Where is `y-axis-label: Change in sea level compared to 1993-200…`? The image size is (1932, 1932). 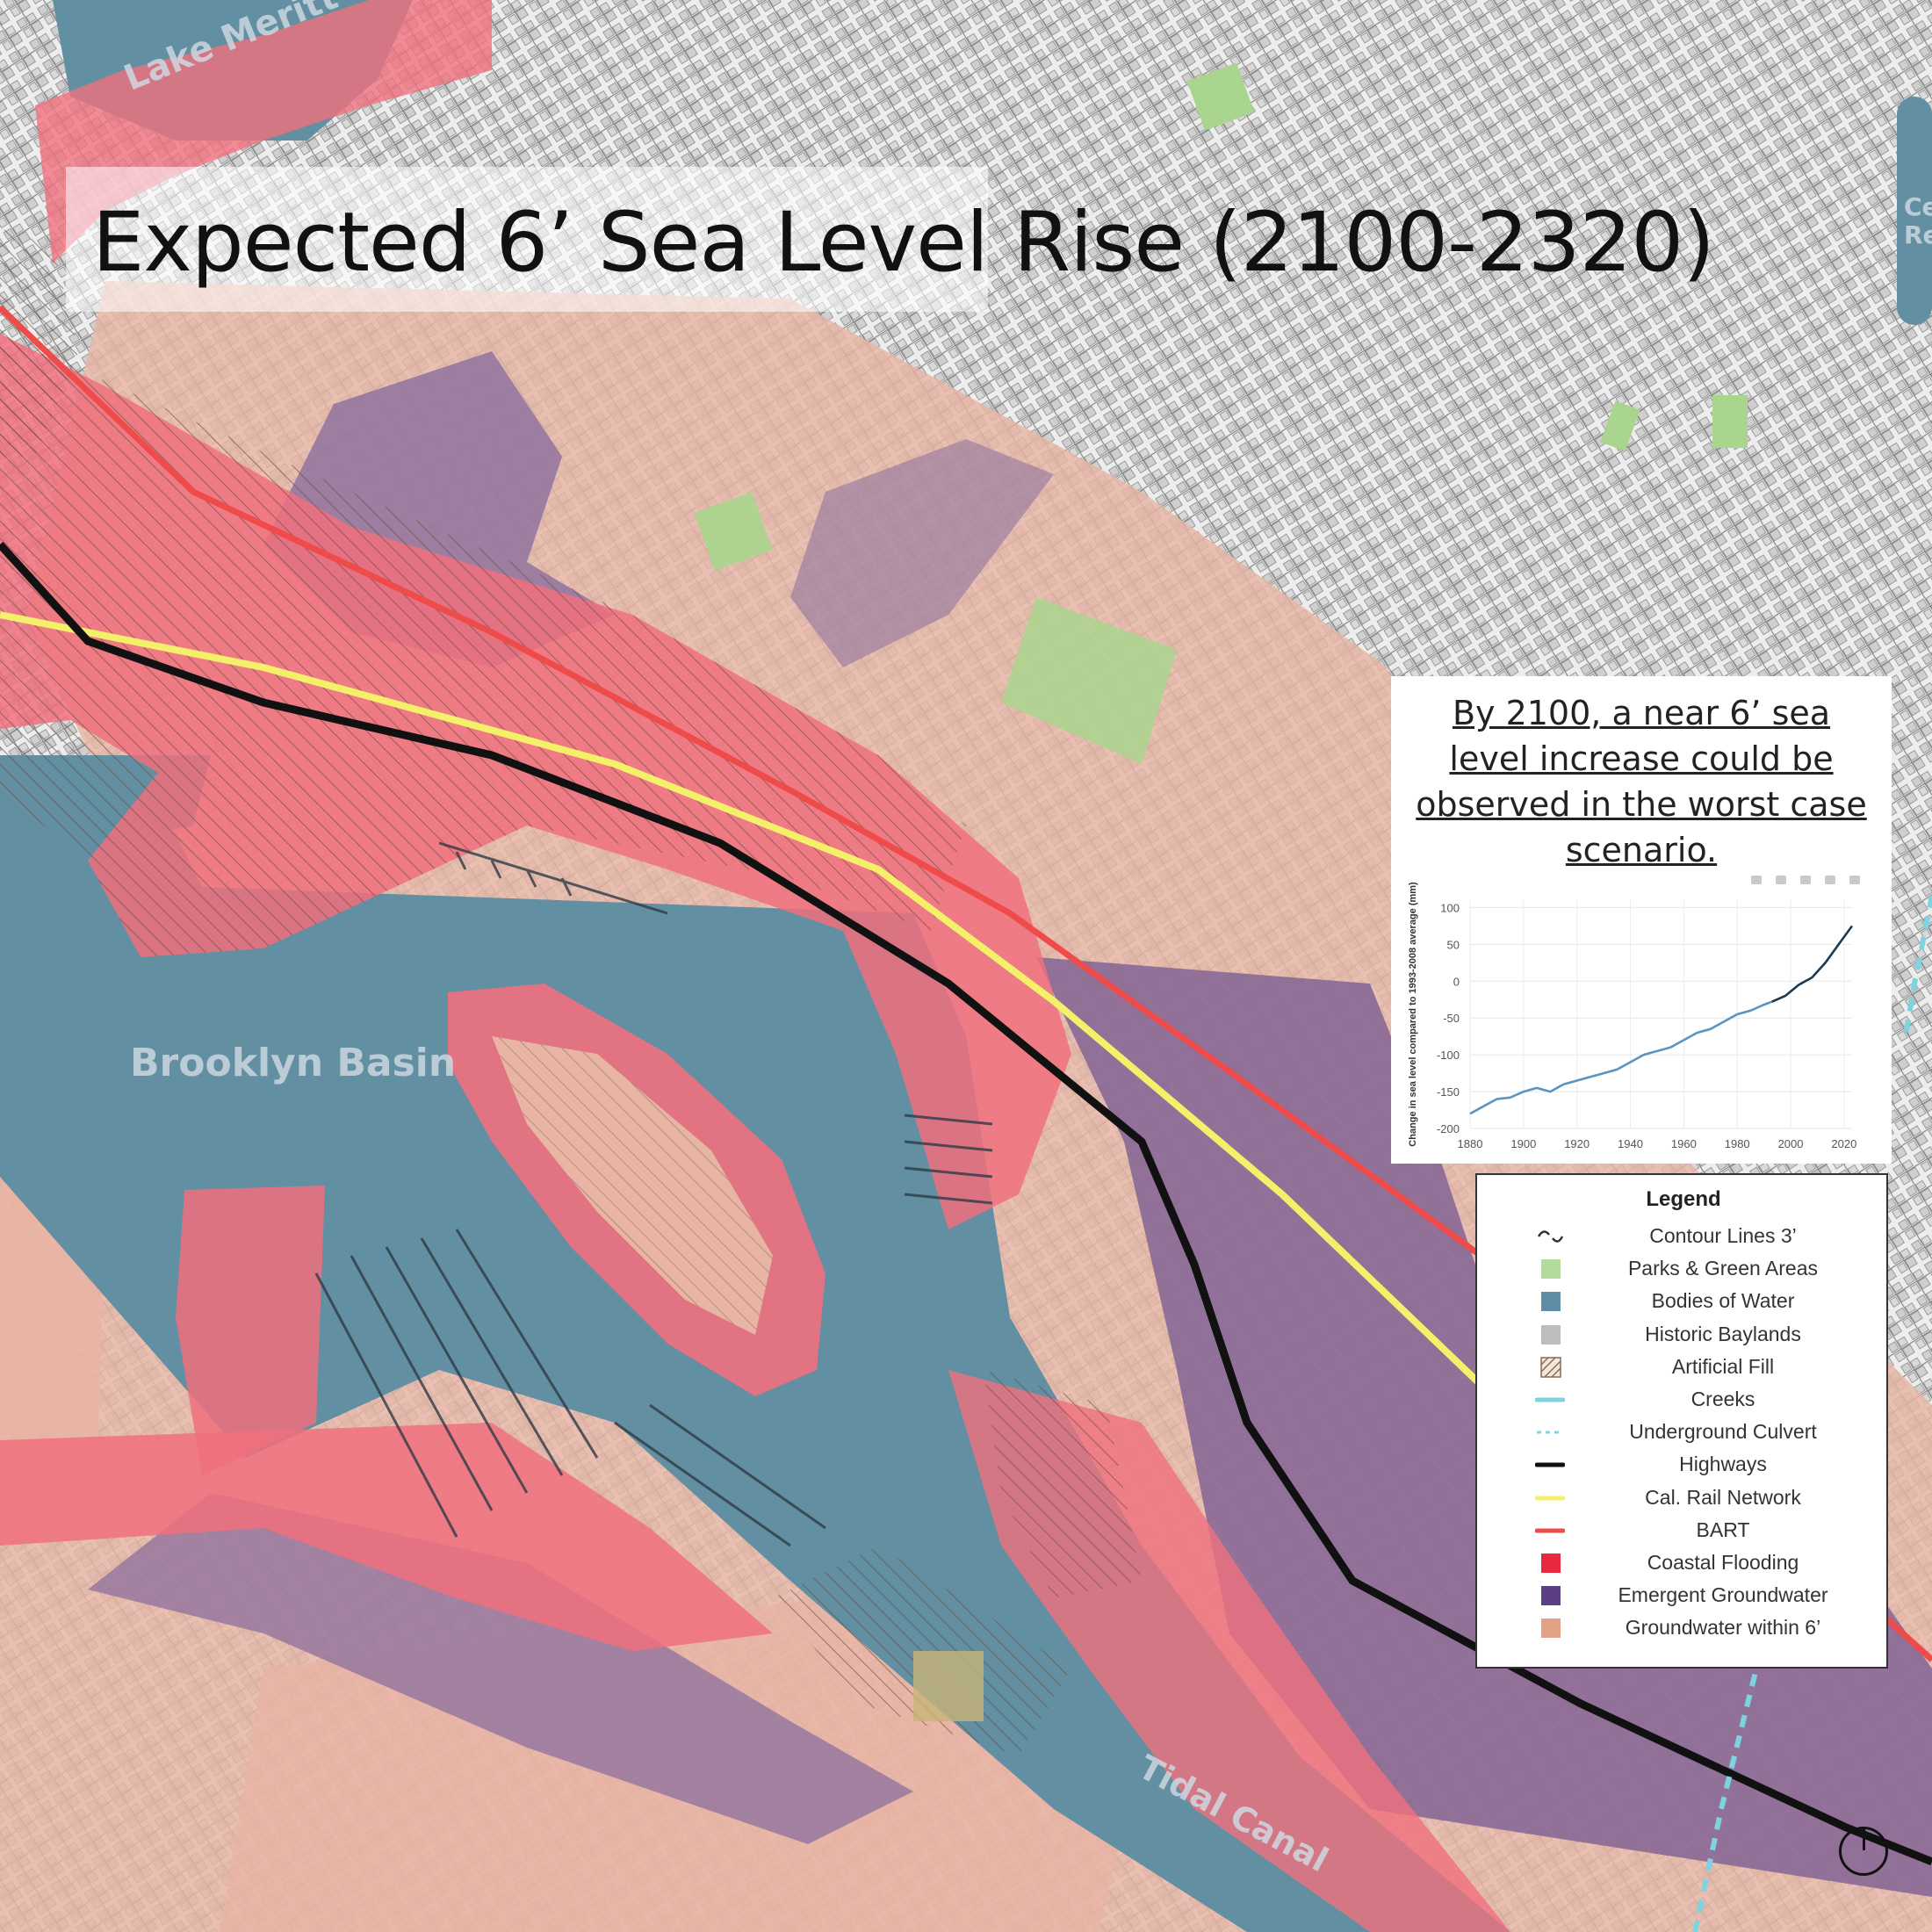
y-axis-label: Change in sea level compared to 1993-200… is located at coordinates (1413, 1015).